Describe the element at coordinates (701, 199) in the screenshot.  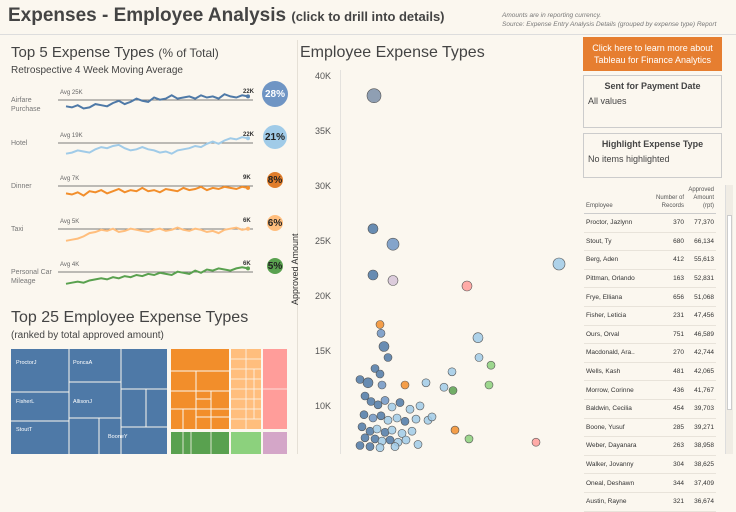
I see `col-amount: Approved Amount (rpt)` at that location.